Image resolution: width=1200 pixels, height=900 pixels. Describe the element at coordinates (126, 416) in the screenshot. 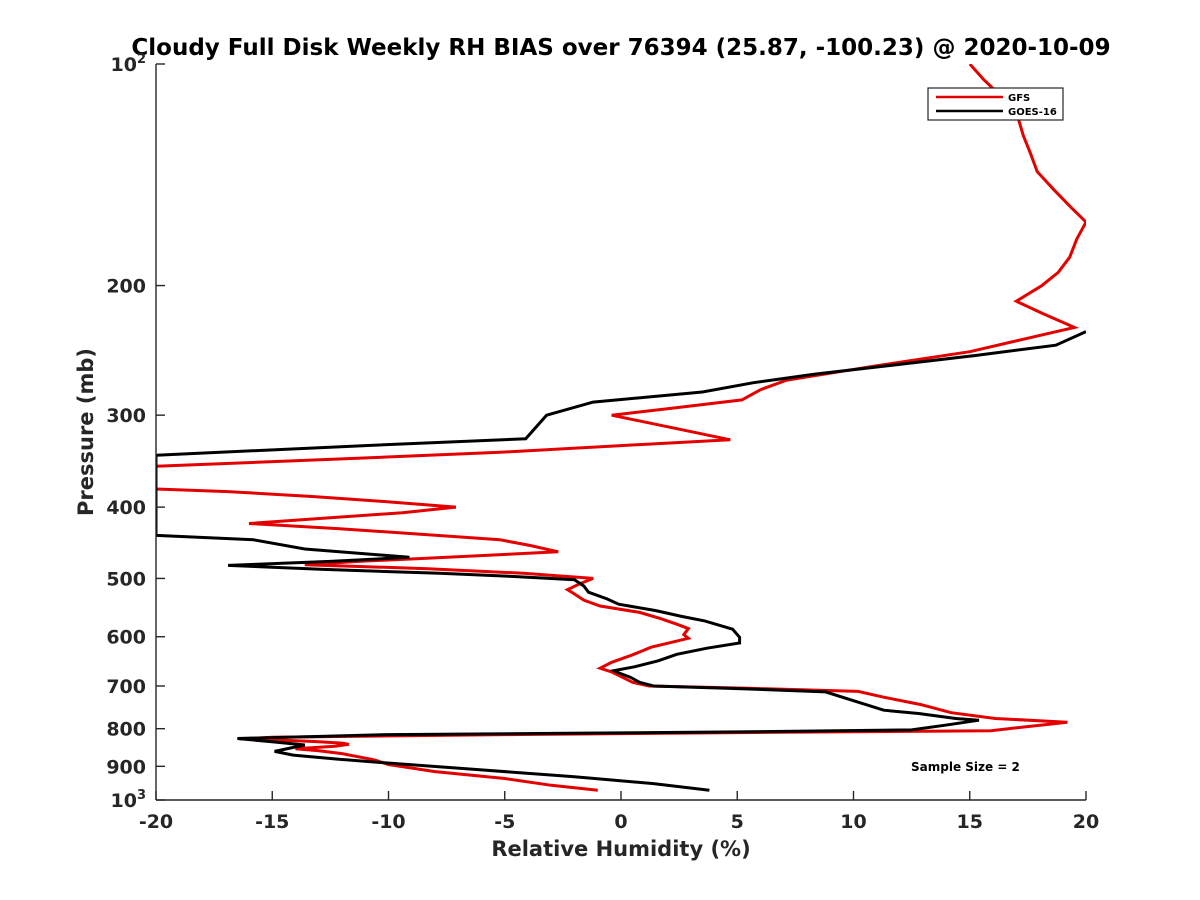

I see `y-tick-label: 300` at that location.